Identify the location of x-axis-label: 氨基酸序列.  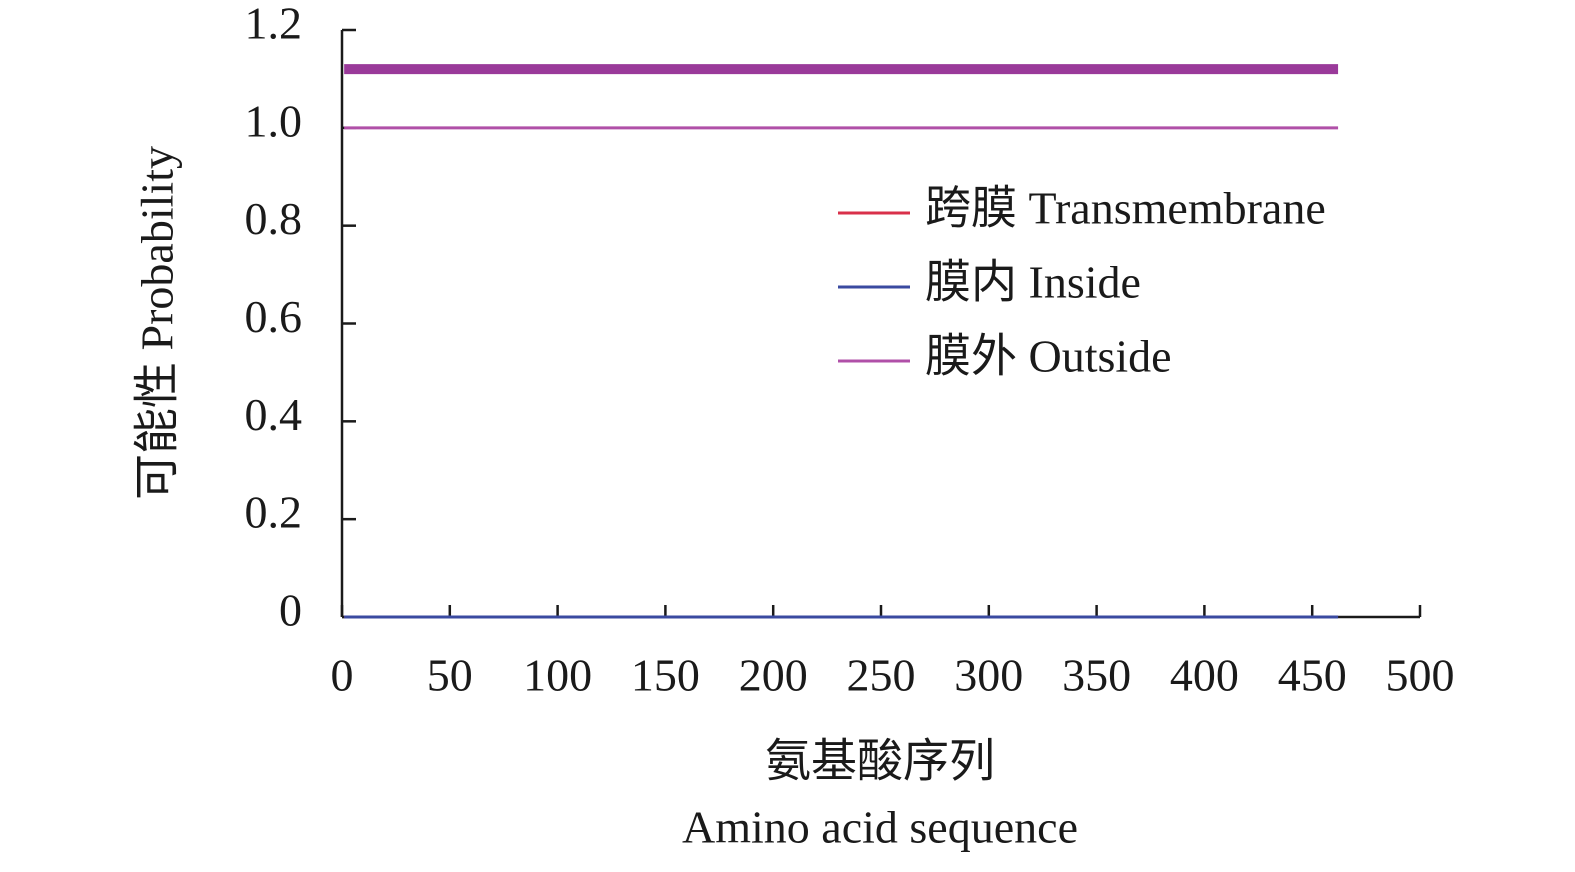
(880, 761).